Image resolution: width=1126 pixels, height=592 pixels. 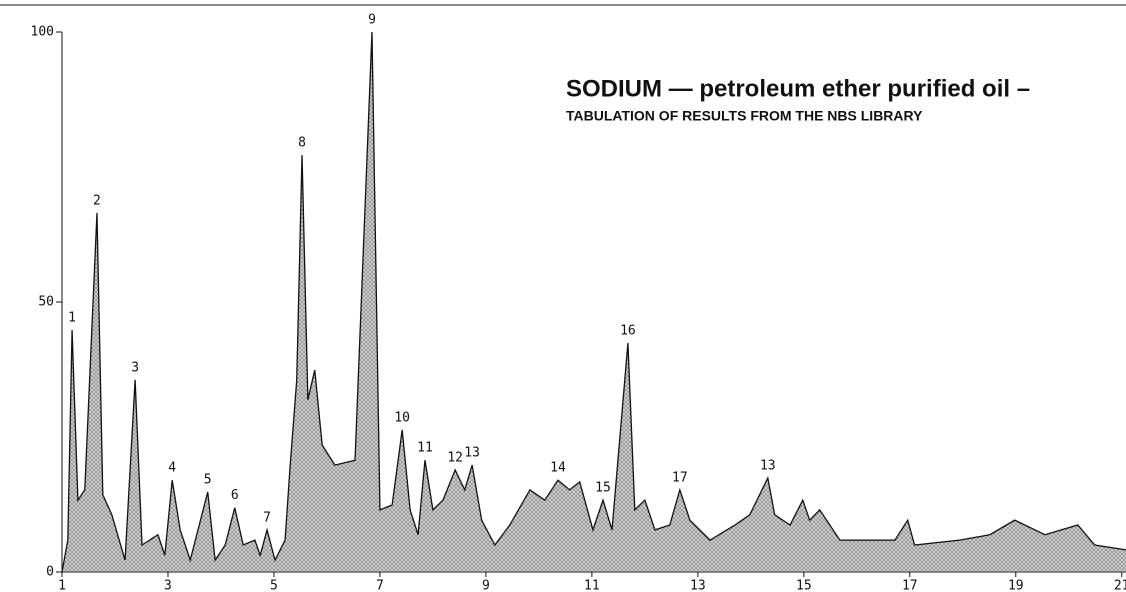 What do you see at coordinates (372, 20) in the screenshot?
I see `peak-label: 9` at bounding box center [372, 20].